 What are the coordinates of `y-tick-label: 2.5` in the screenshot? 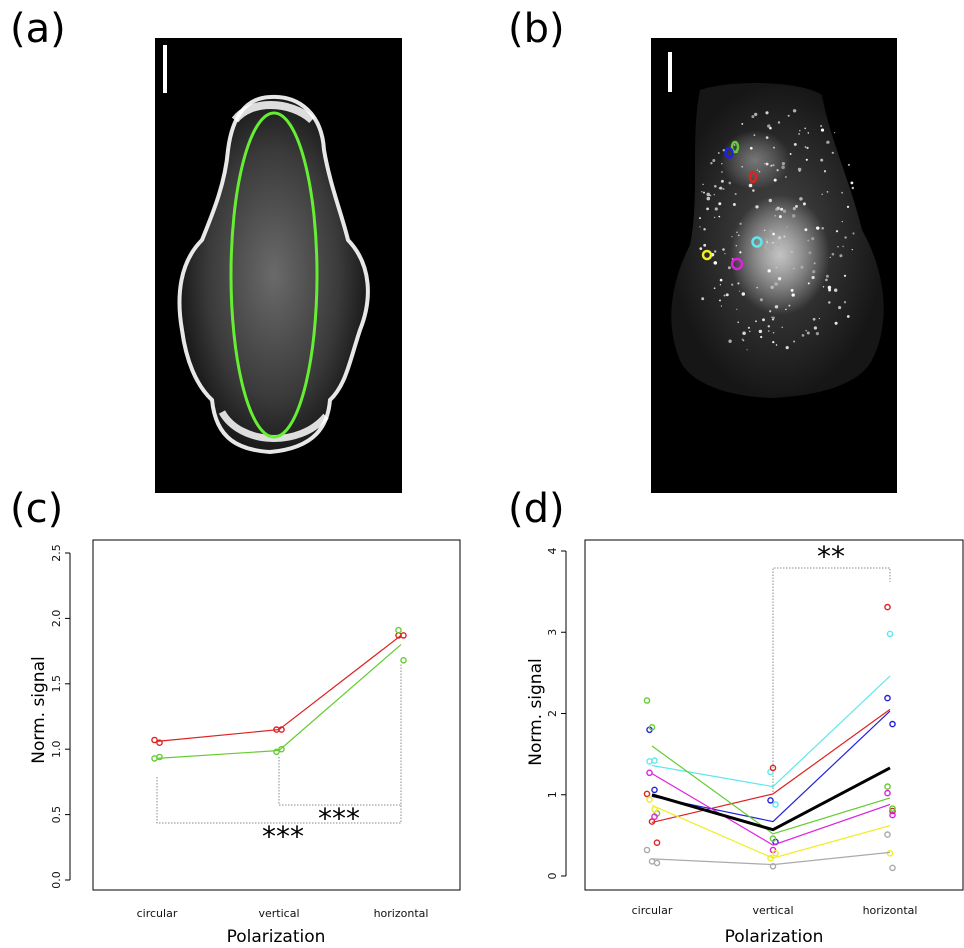 It's located at (56, 553).